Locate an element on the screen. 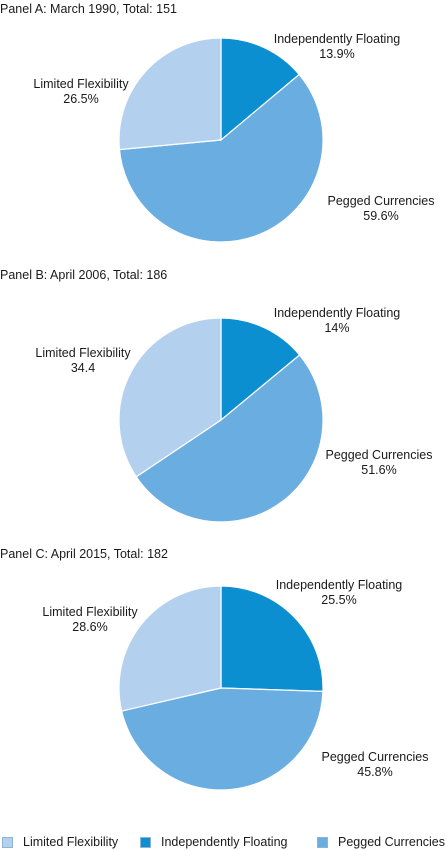  panel-a-label-pegged-value: 59.6% is located at coordinates (381, 216).